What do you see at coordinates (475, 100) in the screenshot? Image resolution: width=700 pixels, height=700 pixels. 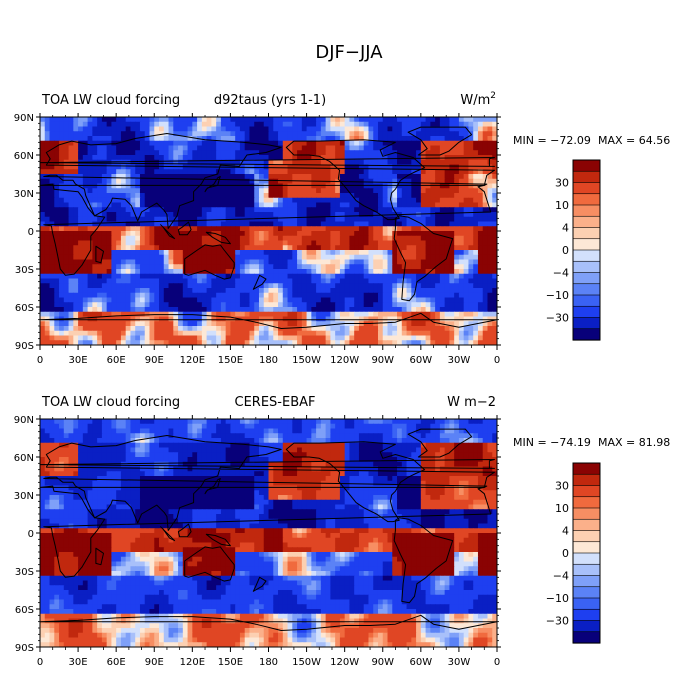 I see `units-base: W/m` at bounding box center [475, 100].